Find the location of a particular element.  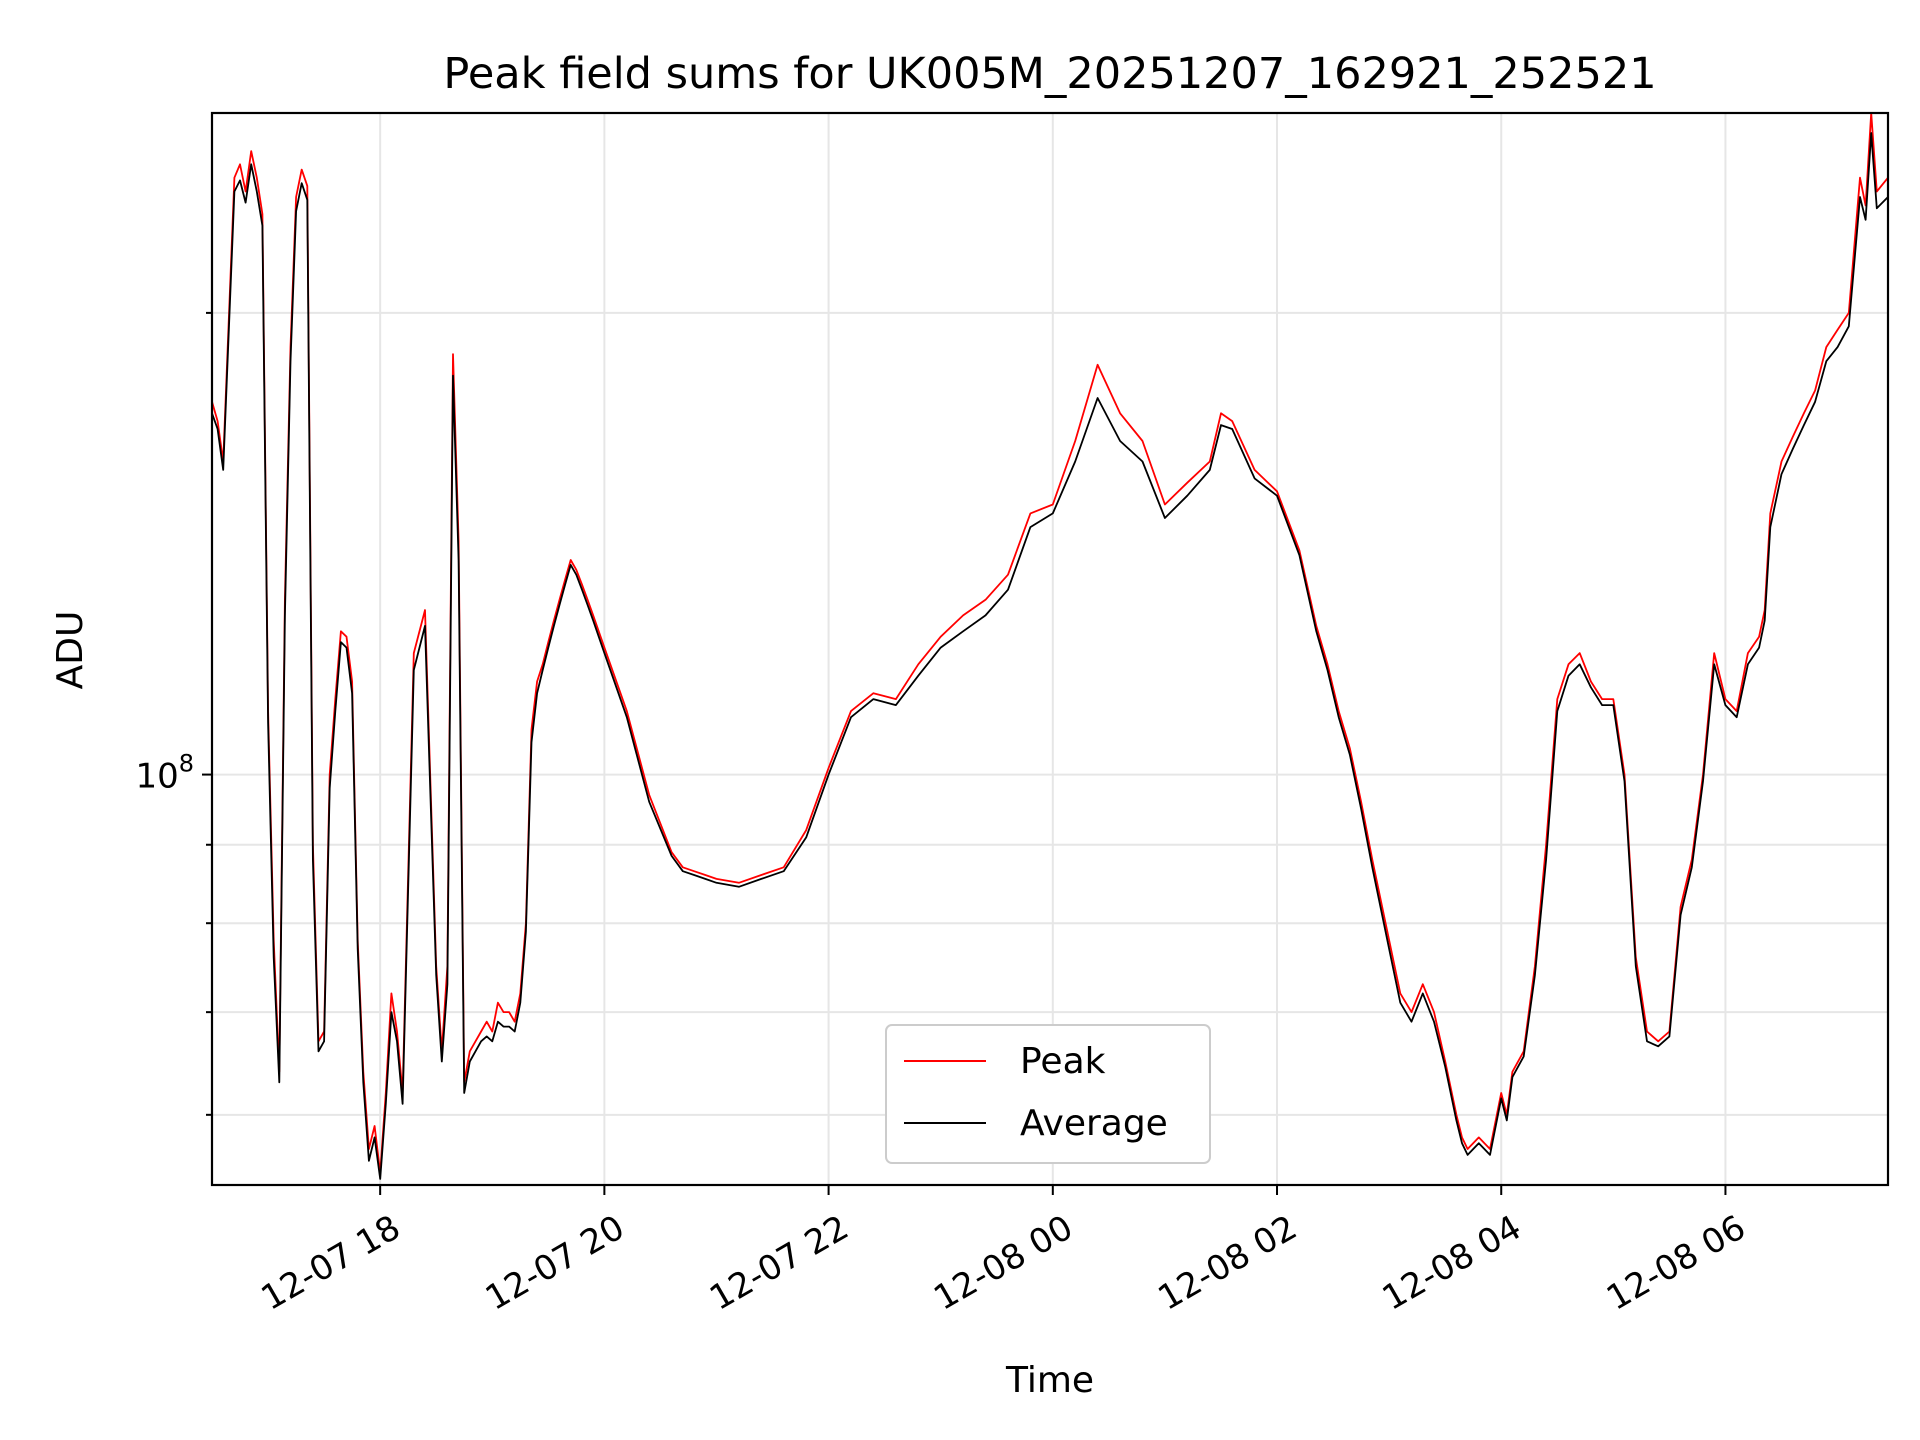

y-axis-label: ADU is located at coordinates (70, 650).